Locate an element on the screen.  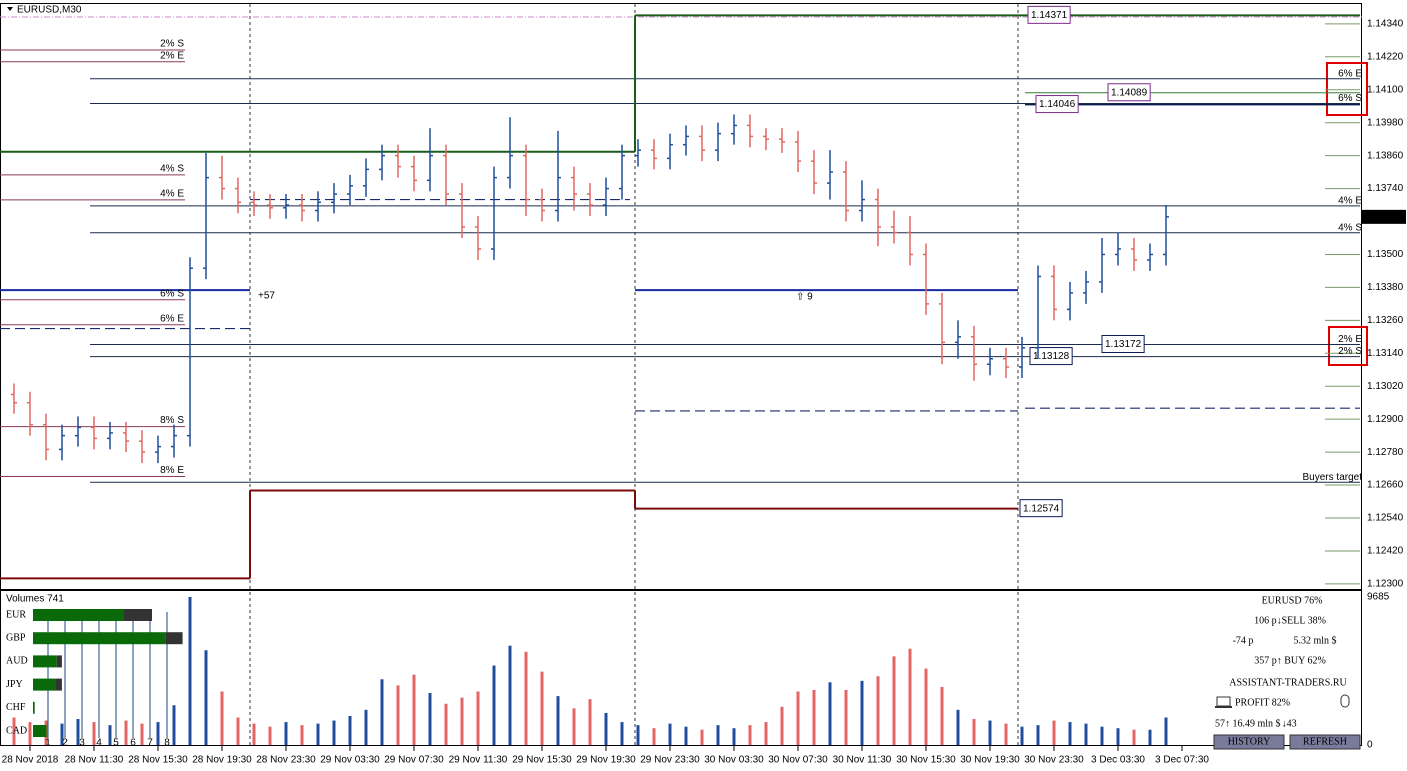
x-tick-label: 29 Nov 15:30 is located at coordinates (542, 760).